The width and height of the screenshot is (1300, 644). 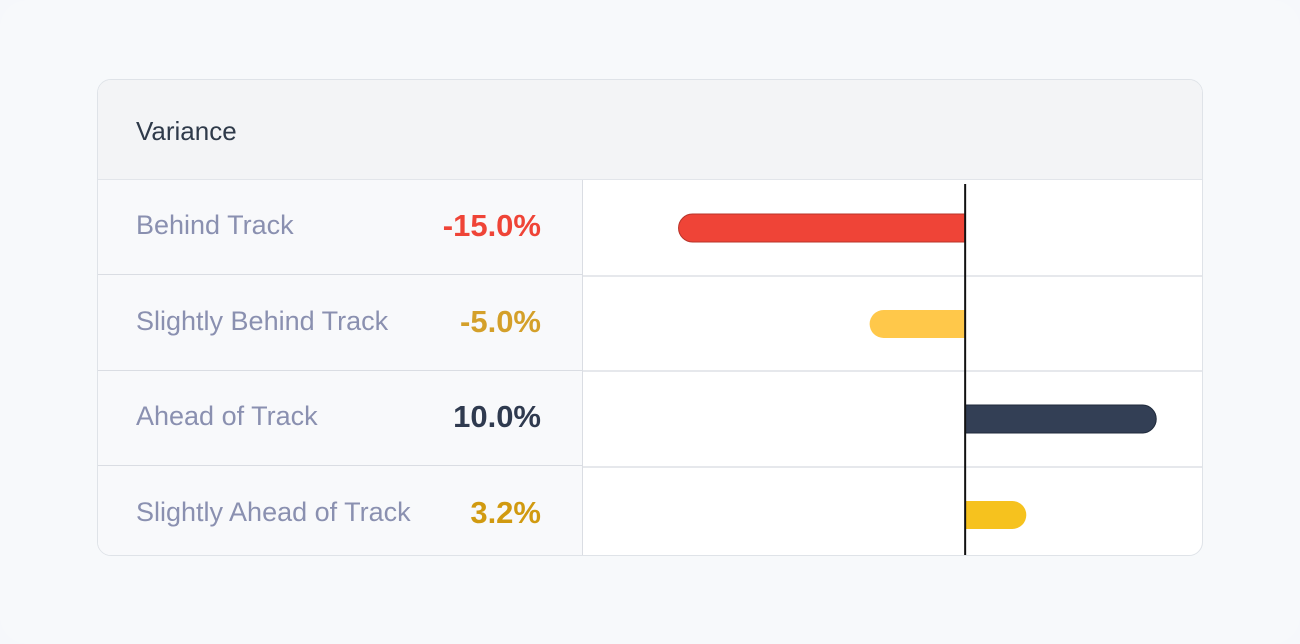 I want to click on row-value: 3.2%, so click(x=505, y=512).